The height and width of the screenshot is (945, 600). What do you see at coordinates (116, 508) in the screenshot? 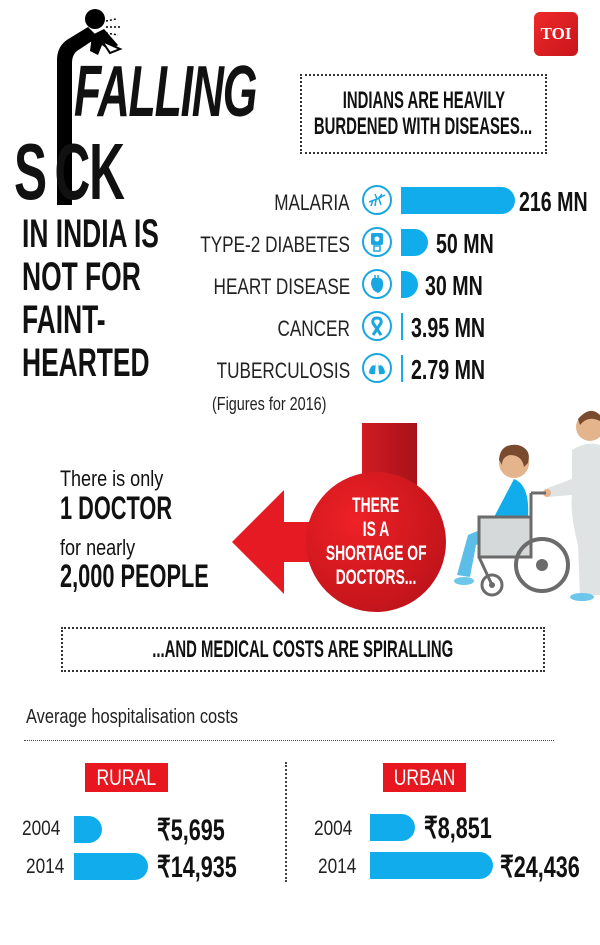
I see `doctor-text-2: 1 DOCTOR` at bounding box center [116, 508].